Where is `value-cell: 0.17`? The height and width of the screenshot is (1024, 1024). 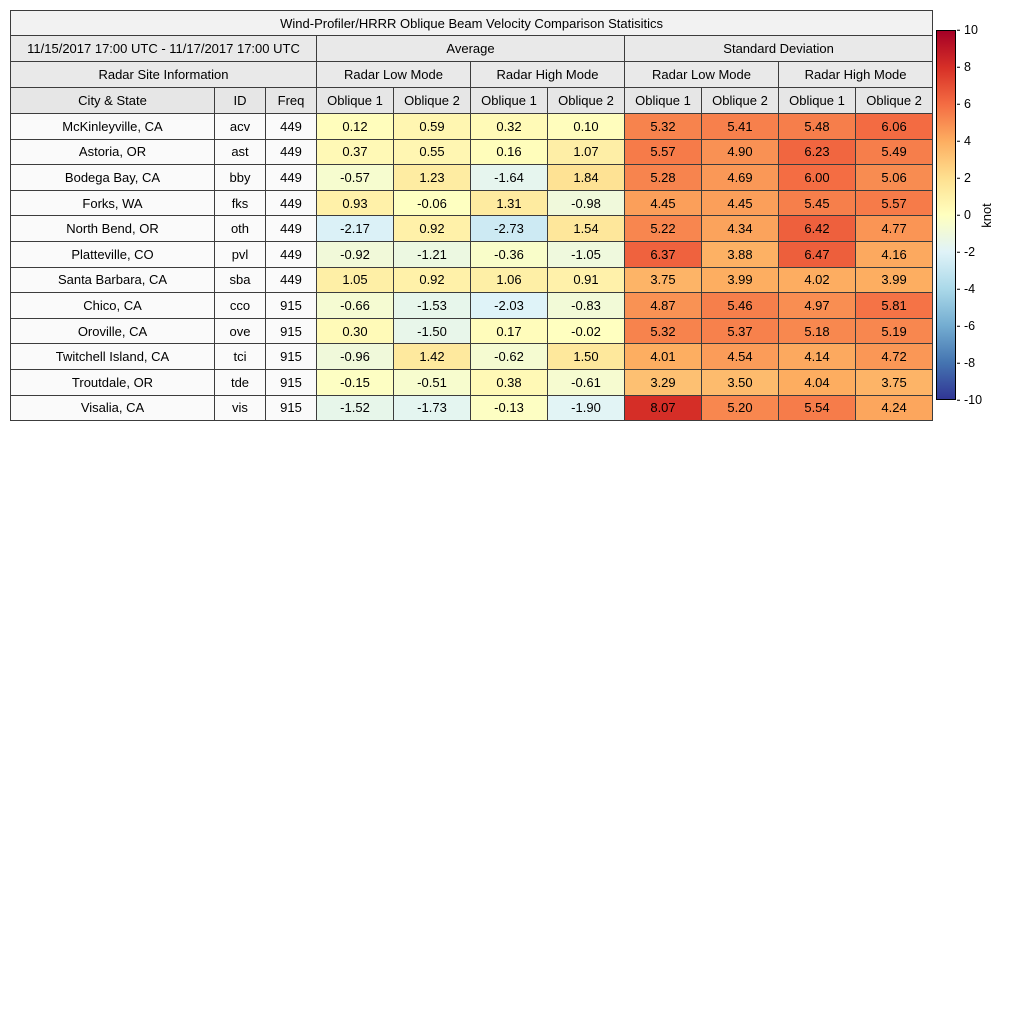 value-cell: 0.17 is located at coordinates (509, 331).